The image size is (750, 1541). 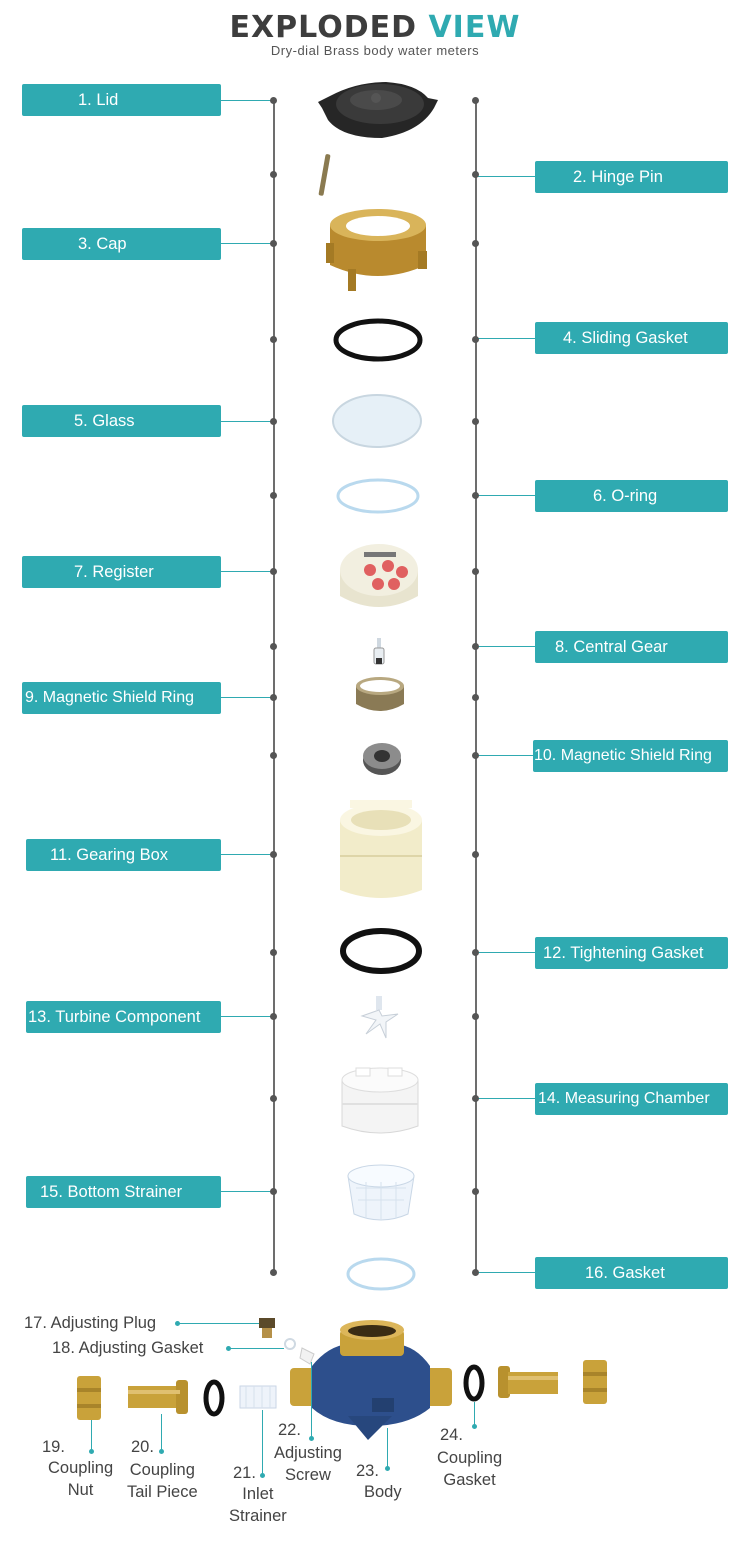 I want to click on gasket-part, so click(x=381, y=1274).